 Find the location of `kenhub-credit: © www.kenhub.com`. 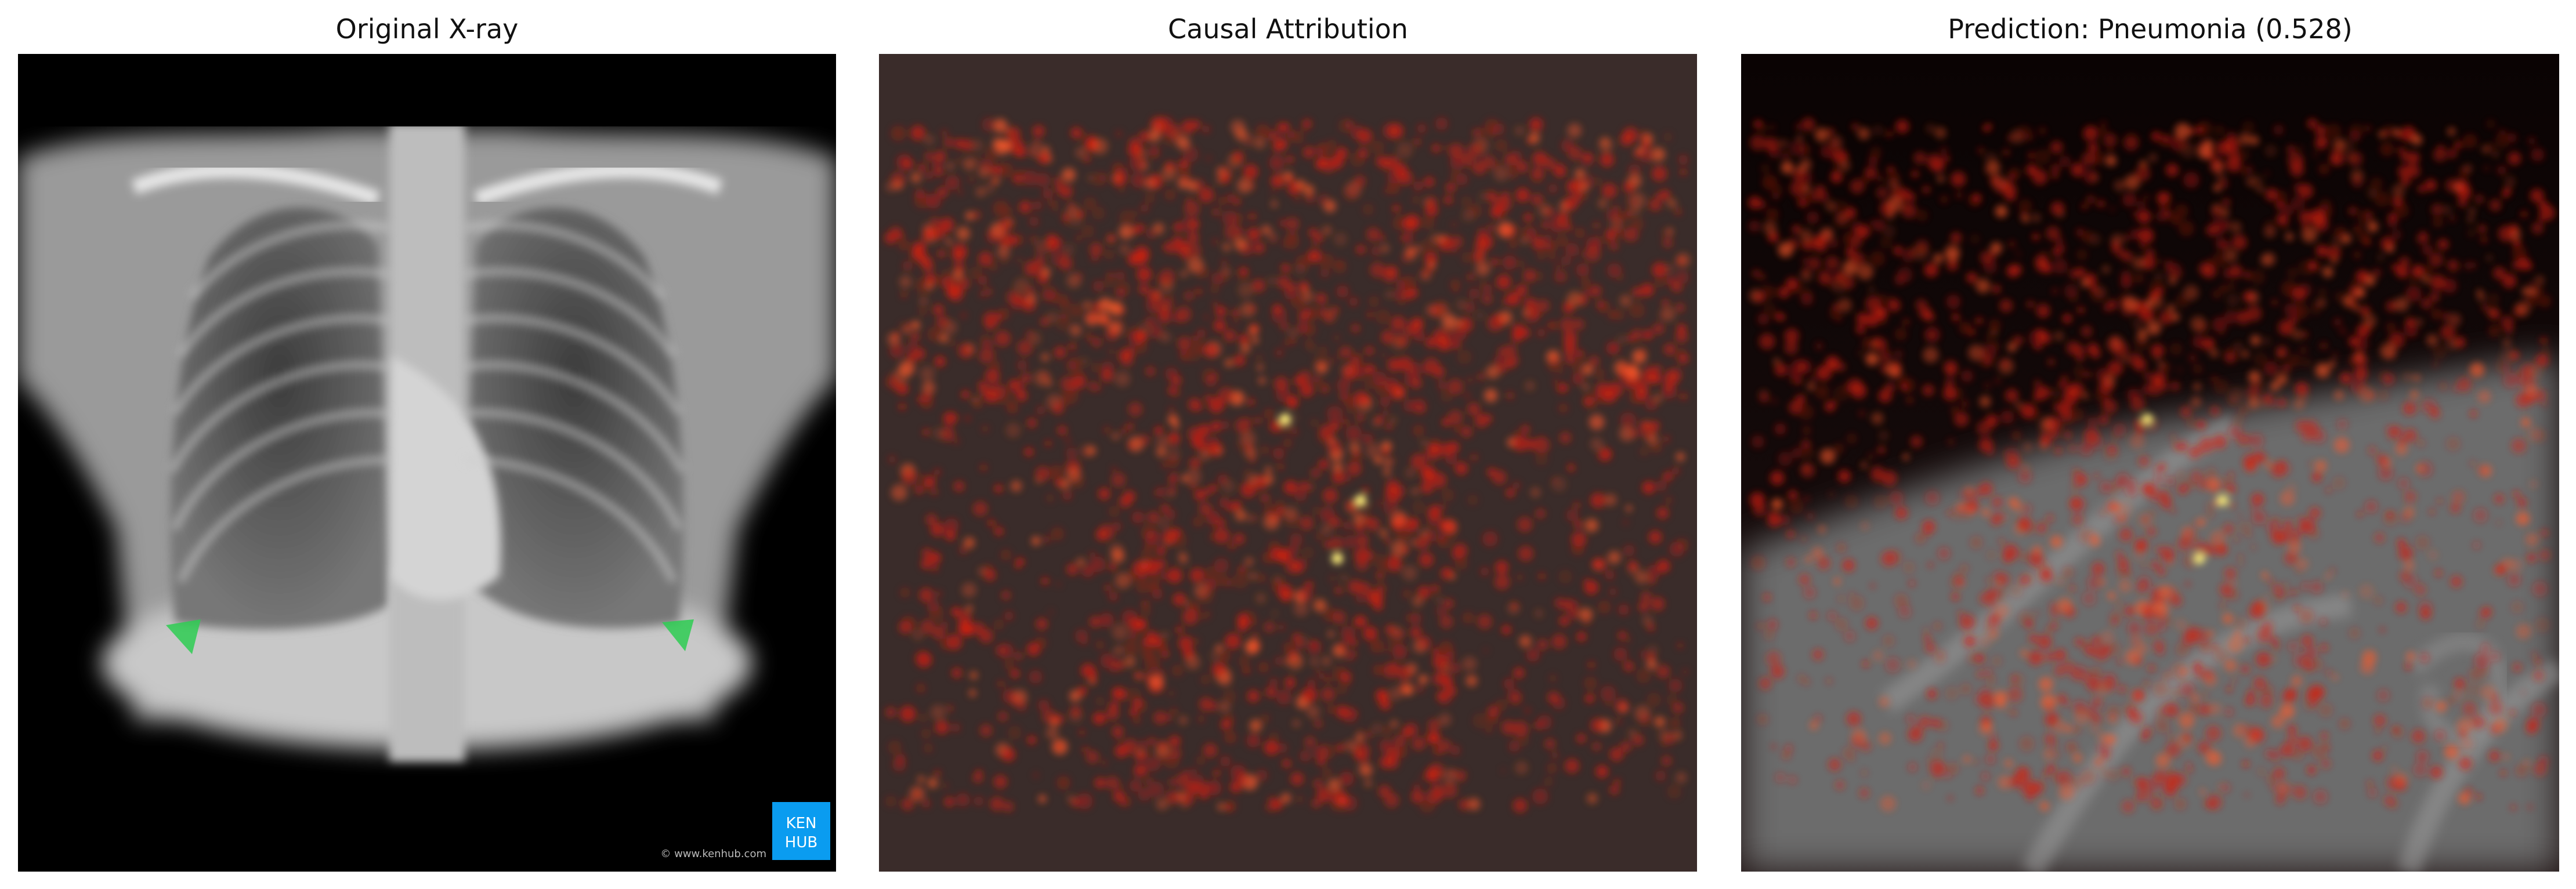

kenhub-credit: © www.kenhub.com is located at coordinates (713, 854).